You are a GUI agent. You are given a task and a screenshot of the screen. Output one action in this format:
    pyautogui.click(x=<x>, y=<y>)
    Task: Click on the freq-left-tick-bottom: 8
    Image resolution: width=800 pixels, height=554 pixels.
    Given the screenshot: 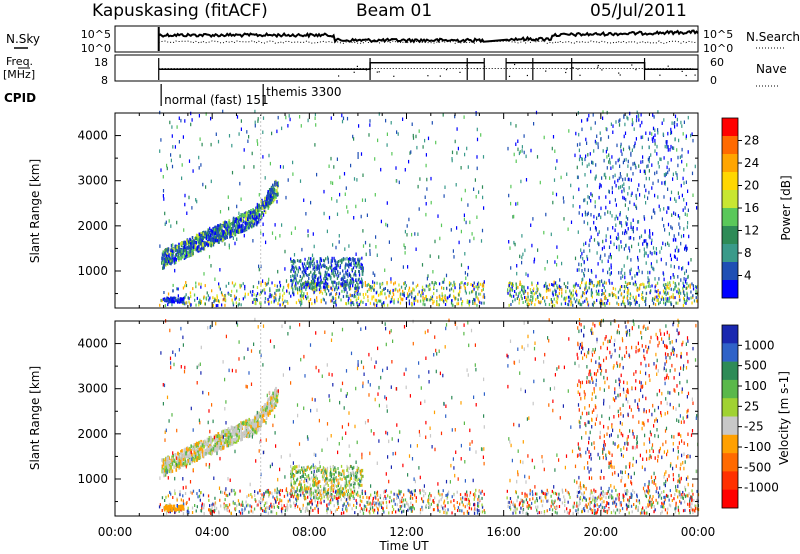 What is the action you would take?
    pyautogui.click(x=104, y=80)
    